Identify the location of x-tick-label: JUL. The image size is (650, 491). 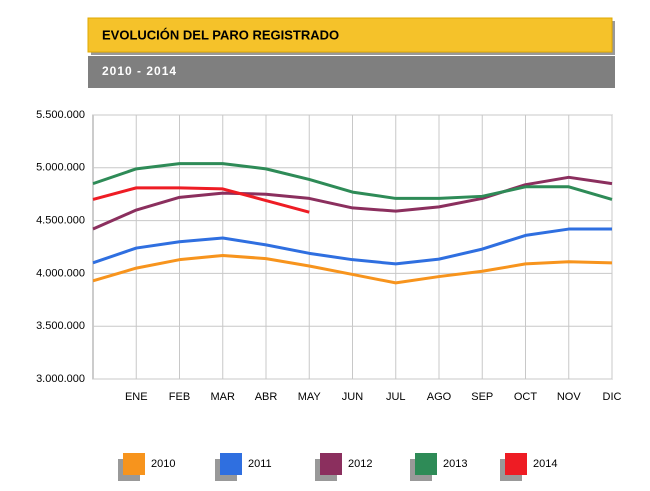
(396, 397).